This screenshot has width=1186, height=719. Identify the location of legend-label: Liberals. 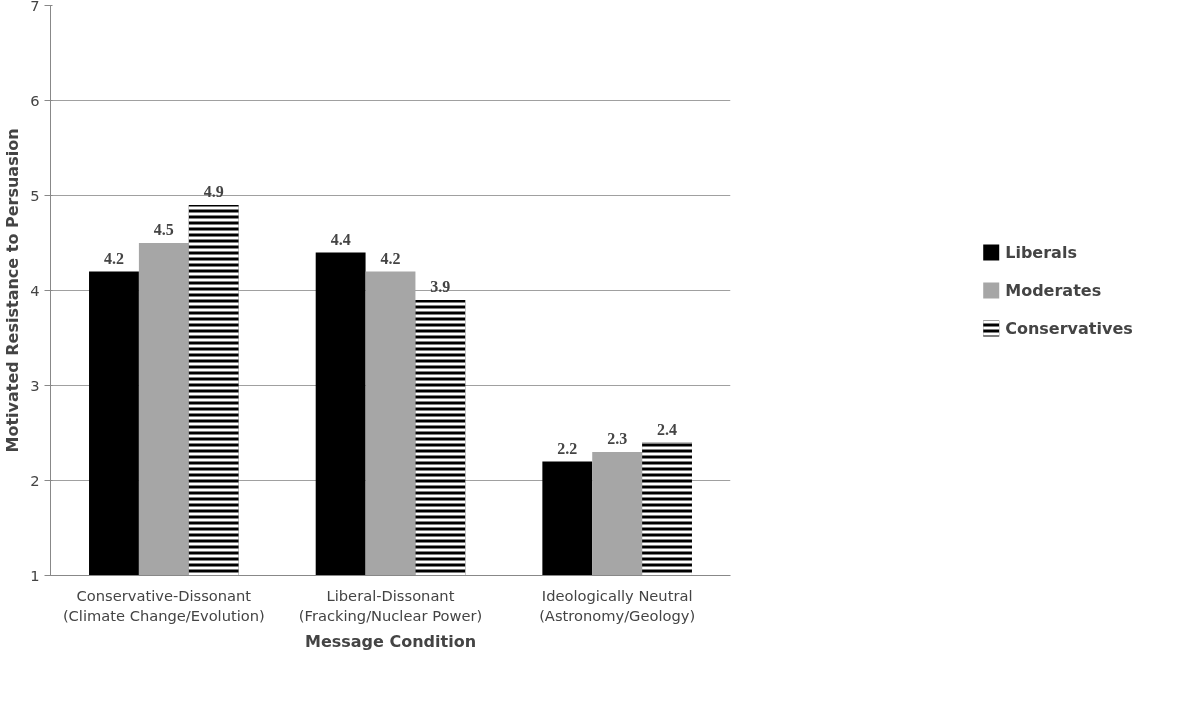
(1041, 252).